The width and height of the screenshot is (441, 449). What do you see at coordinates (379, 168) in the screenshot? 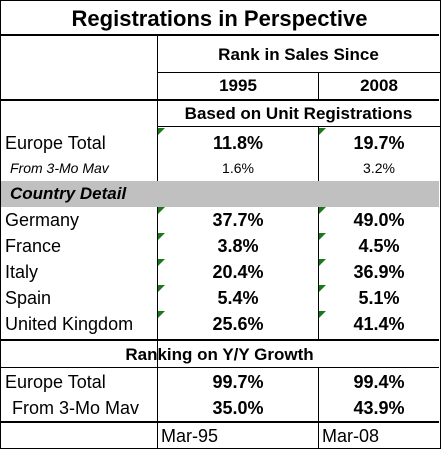
I see `from-3mo-2008: 3.2%` at bounding box center [379, 168].